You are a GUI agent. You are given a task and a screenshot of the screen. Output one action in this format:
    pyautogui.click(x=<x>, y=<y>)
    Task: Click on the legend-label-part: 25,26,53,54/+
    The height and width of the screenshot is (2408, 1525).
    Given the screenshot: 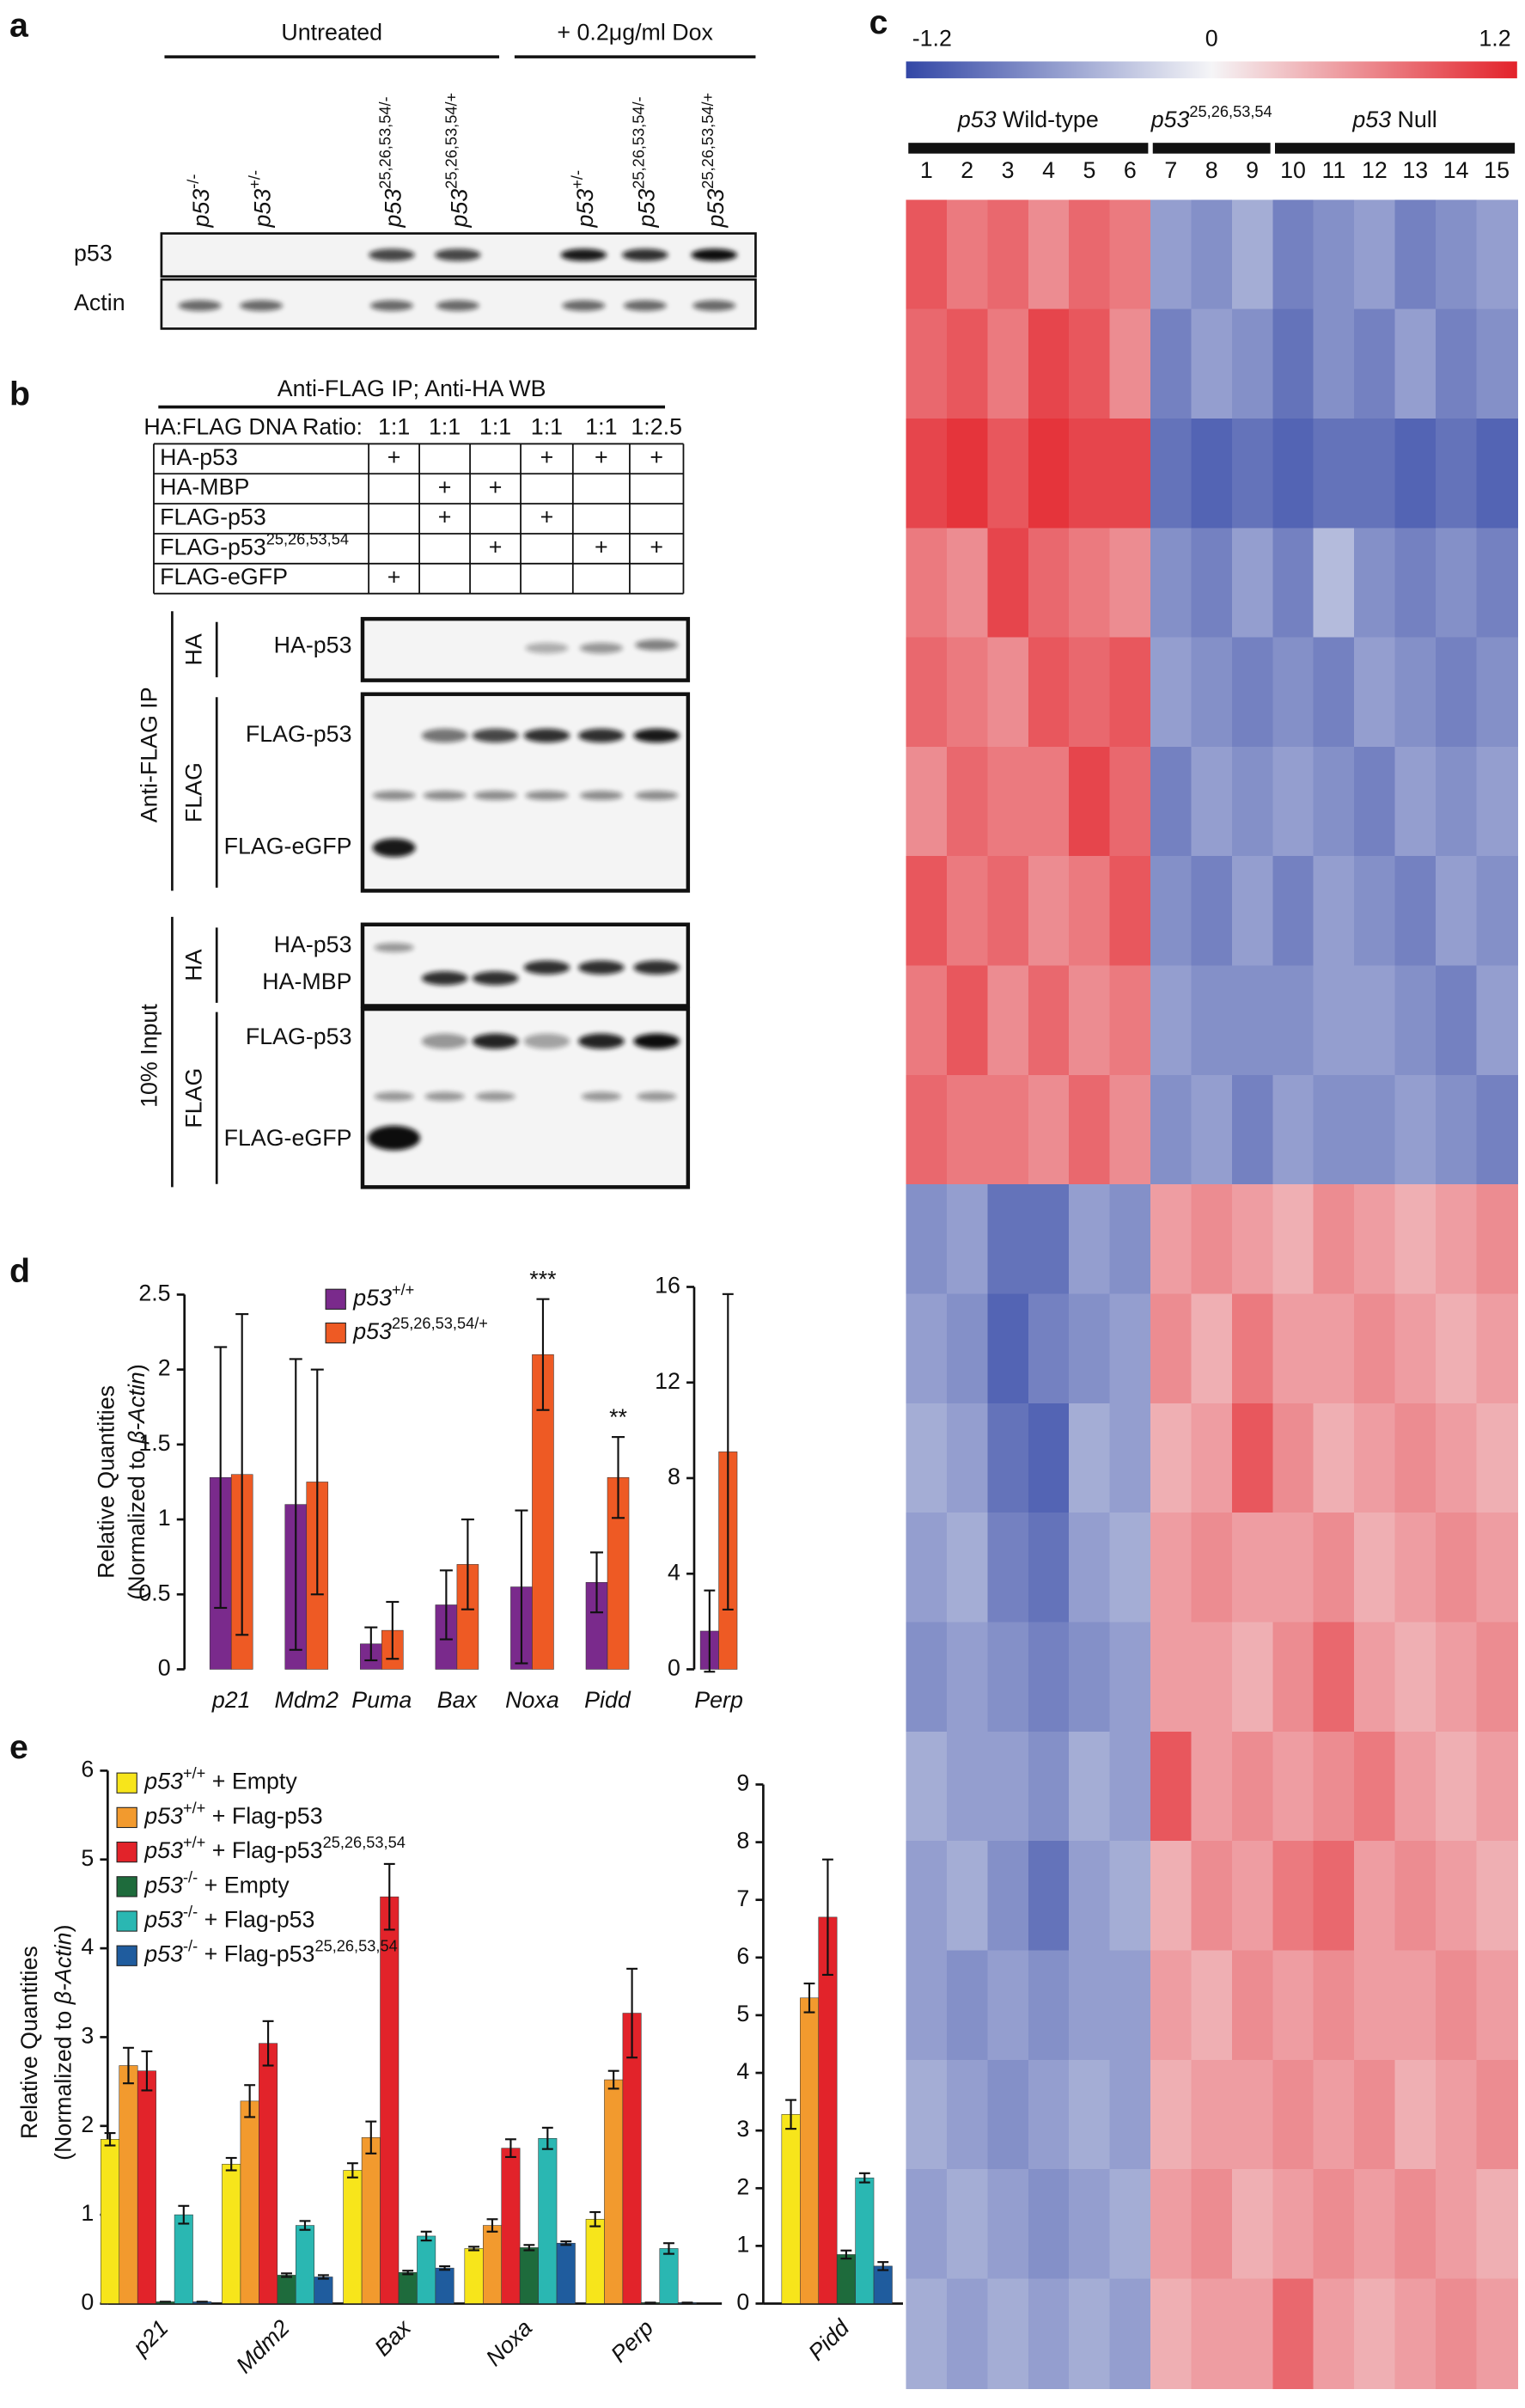 What is the action you would take?
    pyautogui.click(x=440, y=1323)
    